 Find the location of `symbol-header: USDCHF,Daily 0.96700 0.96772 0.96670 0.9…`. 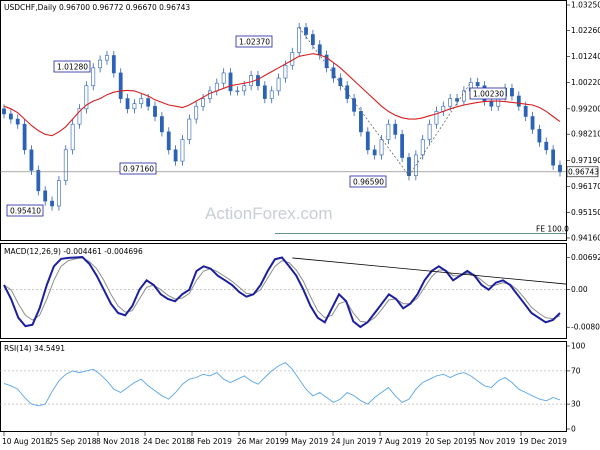

symbol-header: USDCHF,Daily 0.96700 0.96772 0.96670 0.9… is located at coordinates (97, 7).